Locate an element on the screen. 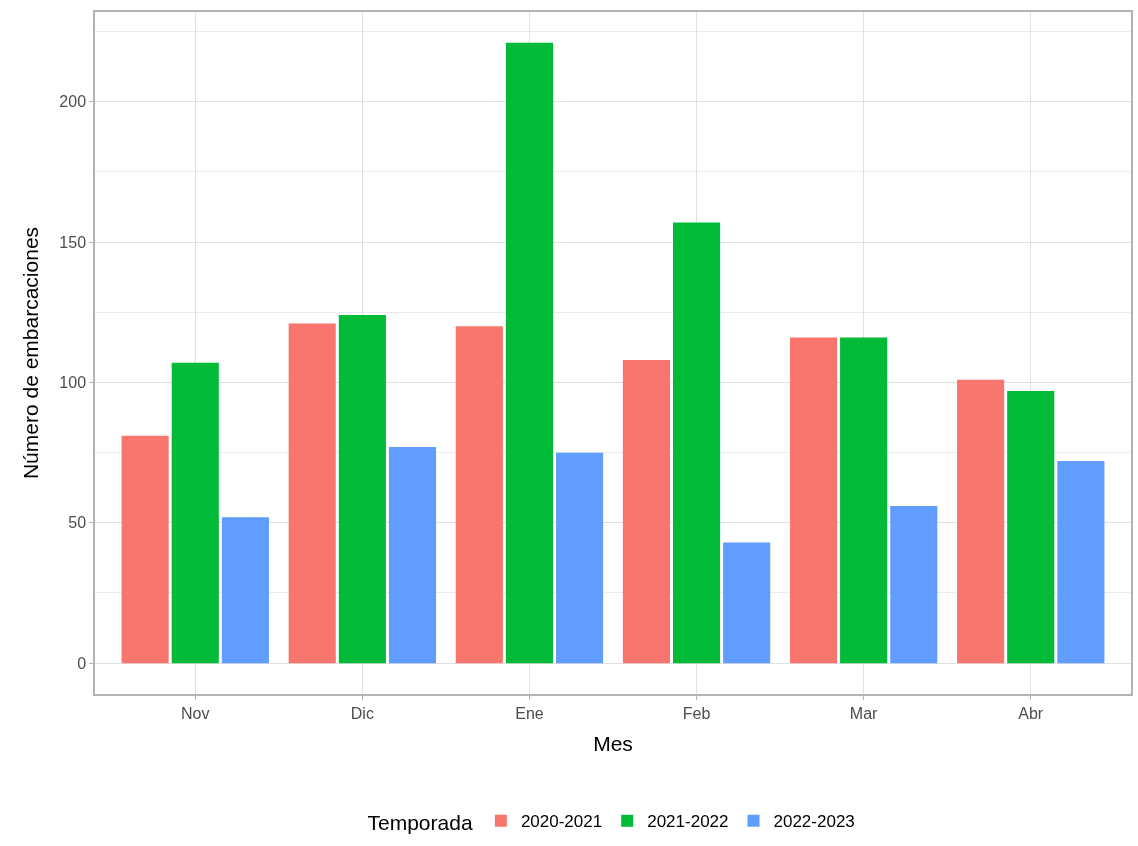 This screenshot has width=1138, height=846. x-tick-label: Abr is located at coordinates (1031, 713).